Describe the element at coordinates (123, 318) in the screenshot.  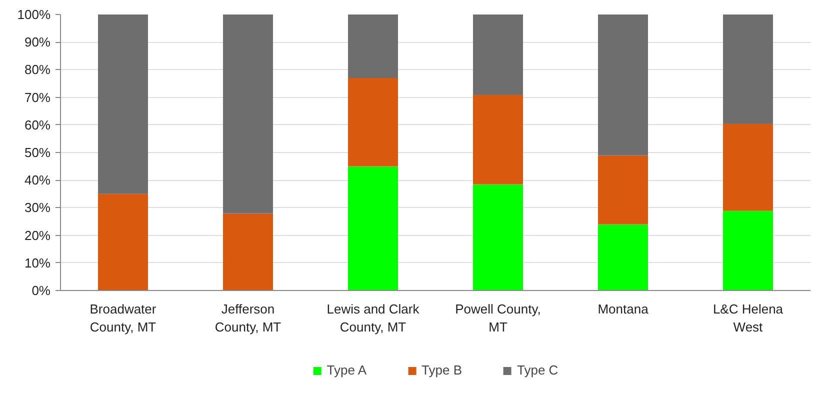
I see `x-tick-label: Broadwater County, MT` at that location.